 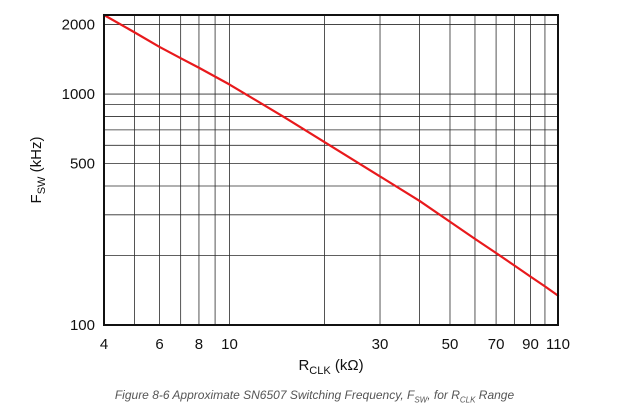 What do you see at coordinates (199, 344) in the screenshot?
I see `x-tick-label: 8` at bounding box center [199, 344].